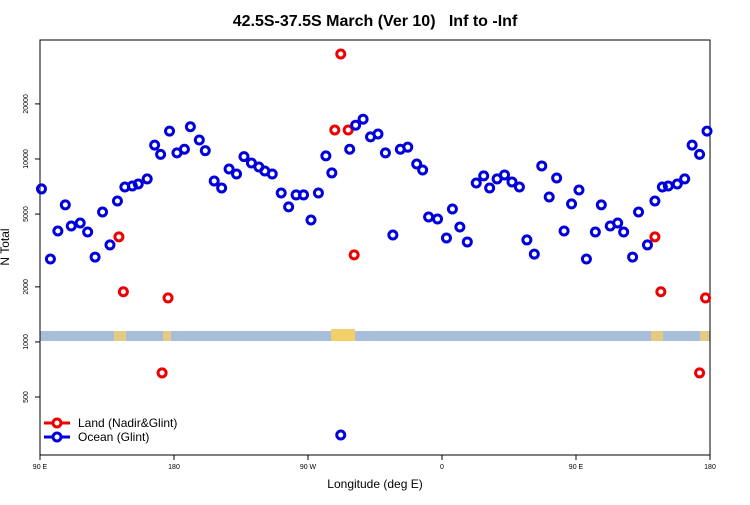 The height and width of the screenshot is (505, 750). I want to click on y-tick-label: 20000, so click(26, 104).